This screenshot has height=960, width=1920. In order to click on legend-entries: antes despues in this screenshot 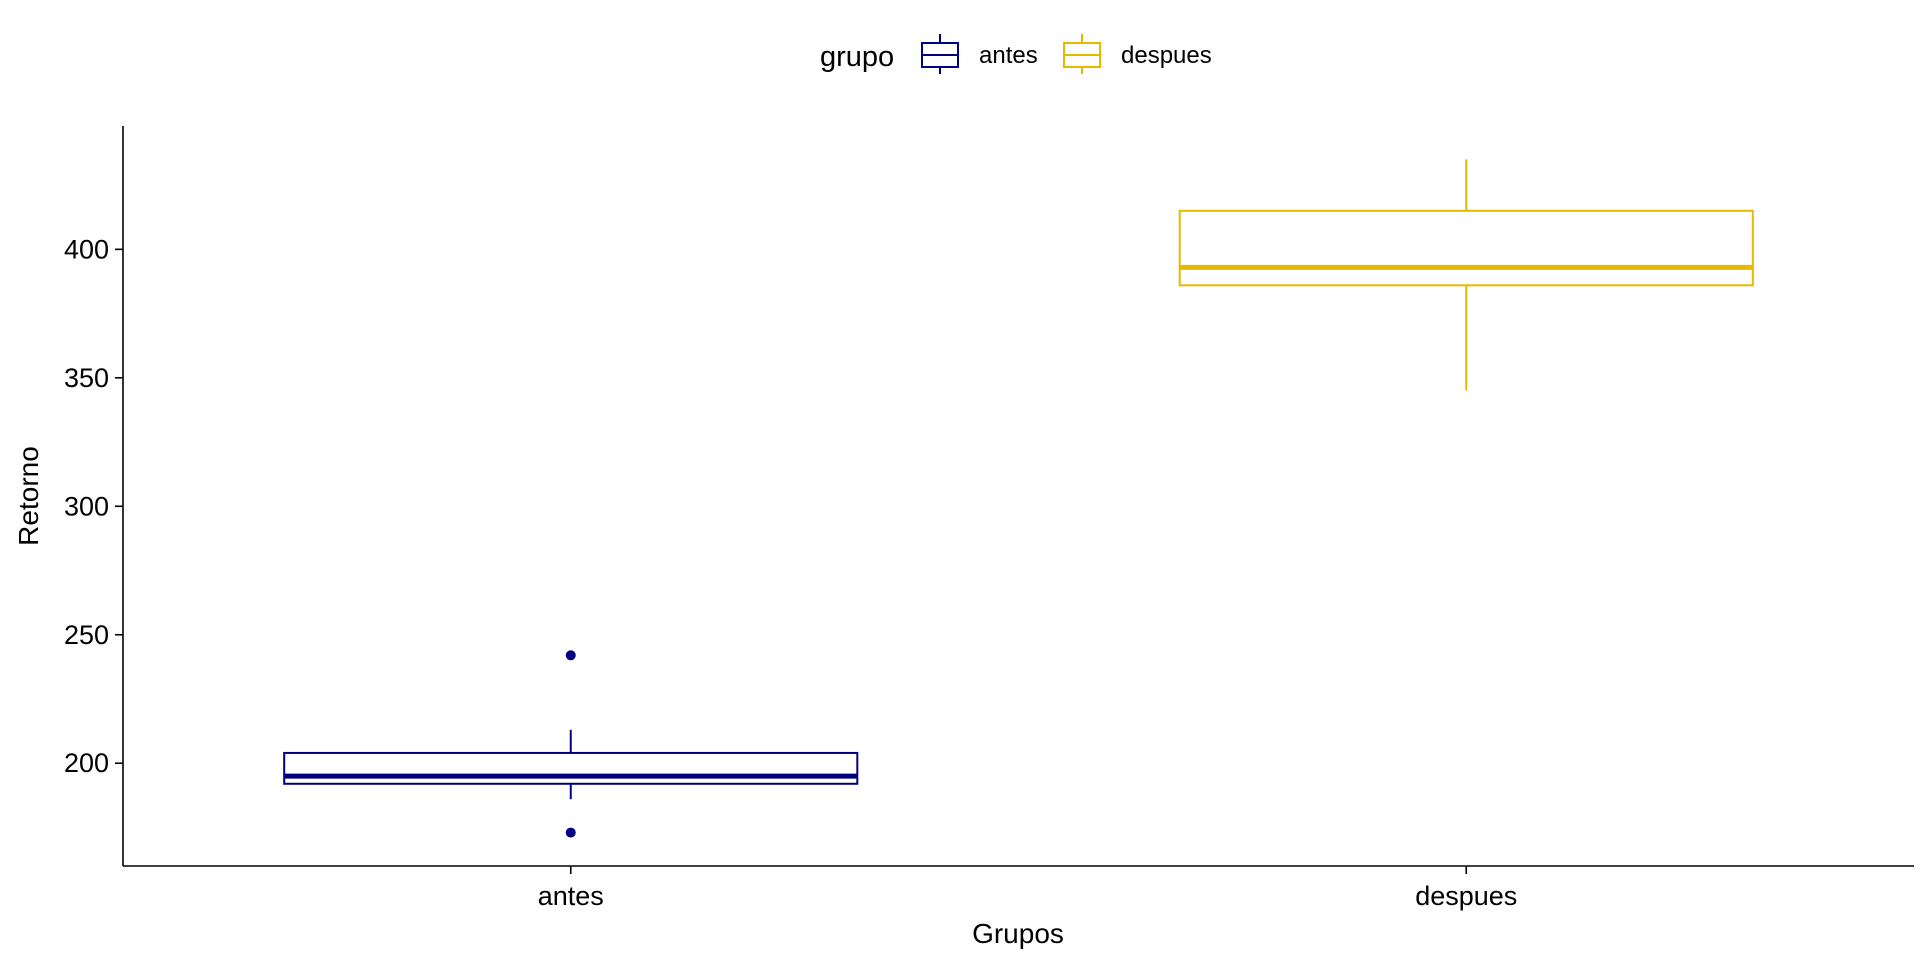, I will do `click(1066, 54)`.